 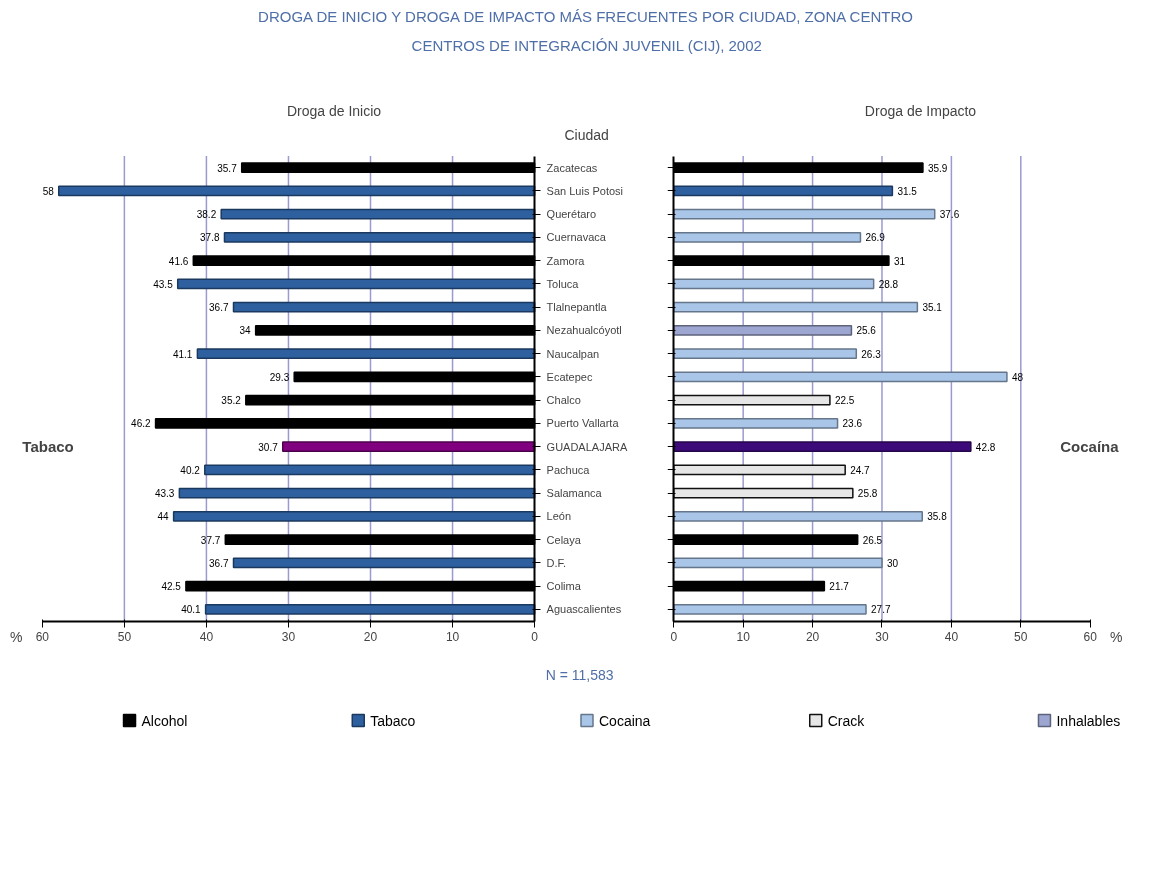 What do you see at coordinates (568, 469) in the screenshot?
I see `y-tick-label: Pachuca` at bounding box center [568, 469].